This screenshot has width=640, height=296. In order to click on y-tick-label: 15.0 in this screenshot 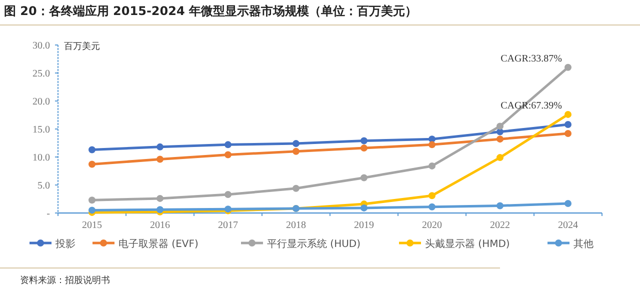, I will do `click(41, 130)`.